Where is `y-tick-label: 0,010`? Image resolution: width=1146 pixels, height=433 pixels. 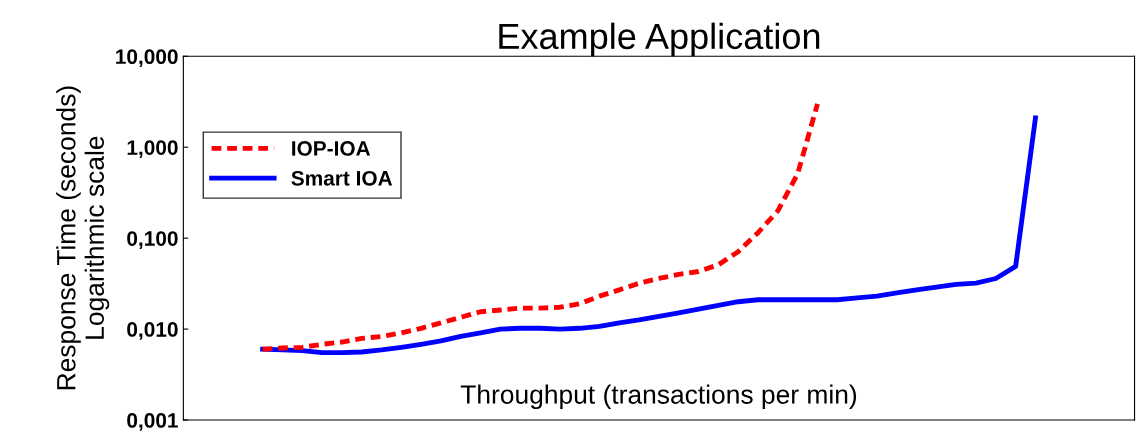 y-tick-label: 0,010 is located at coordinates (152, 331).